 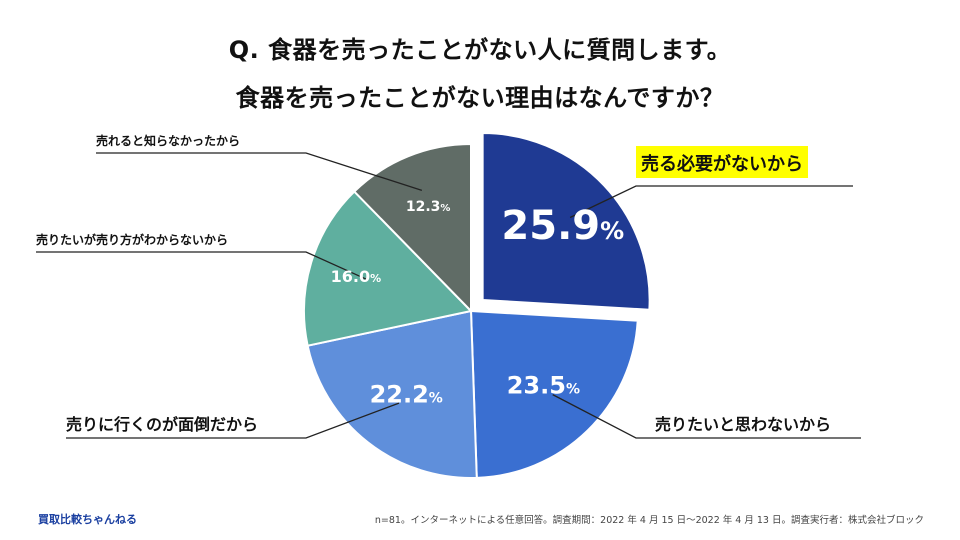 I want to click on slice-value-5: 12.3%, so click(x=428, y=207).